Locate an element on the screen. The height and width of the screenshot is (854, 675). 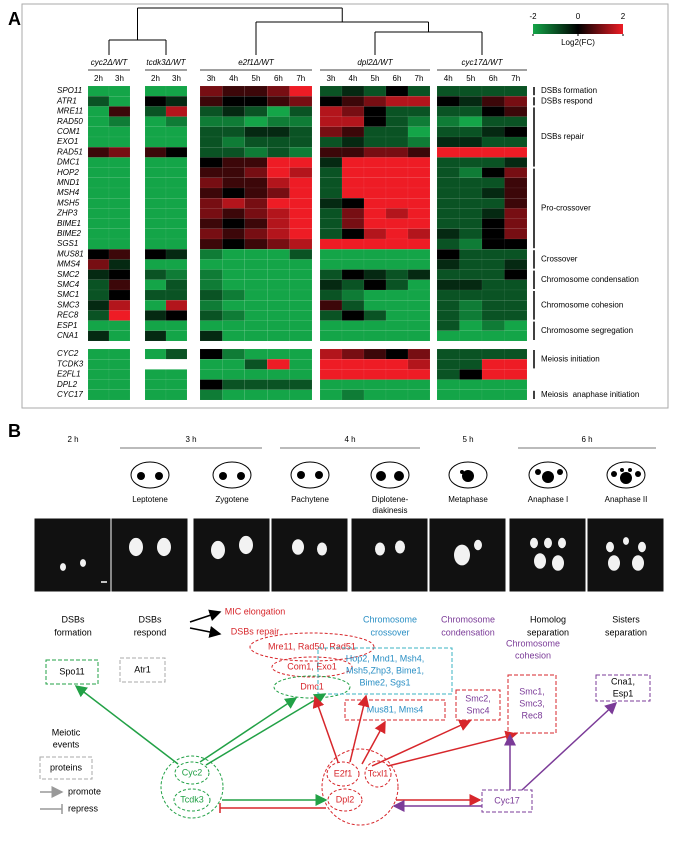
protein-label: Smc3, is located at coordinates (532, 703).